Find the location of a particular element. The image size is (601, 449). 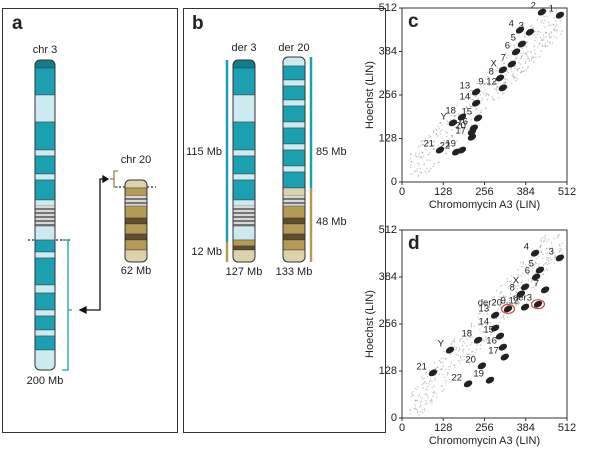

bands is located at coordinates (136, 221).